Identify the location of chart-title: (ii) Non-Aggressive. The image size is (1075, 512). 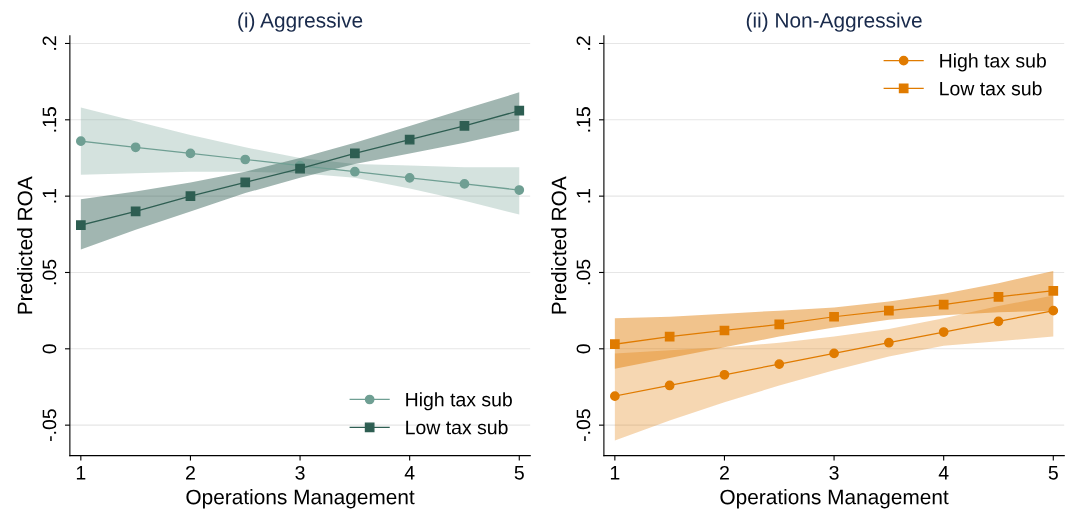
(834, 22).